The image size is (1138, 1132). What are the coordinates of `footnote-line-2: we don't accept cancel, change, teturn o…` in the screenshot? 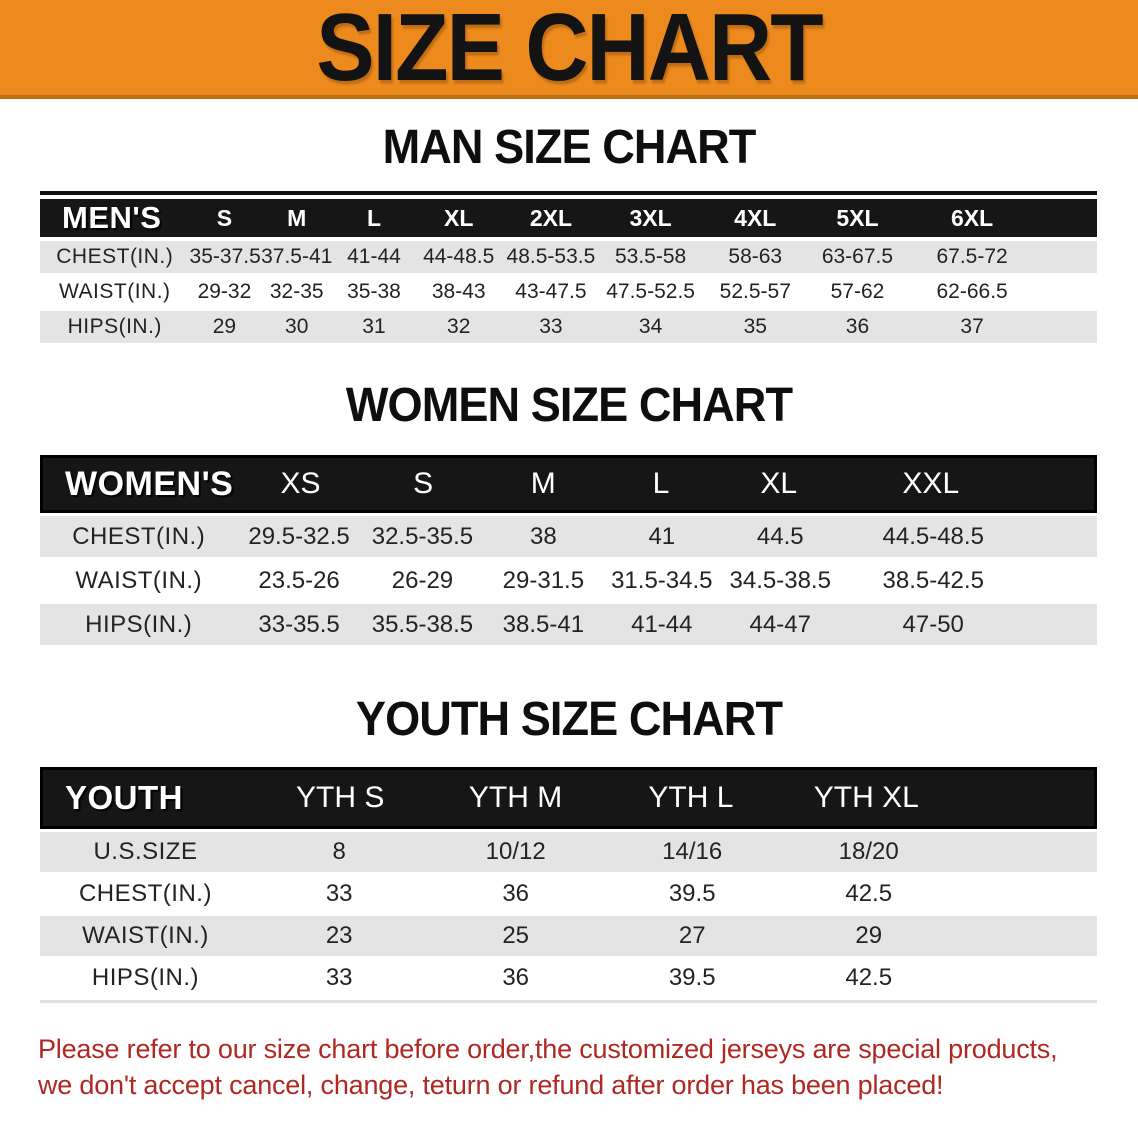 It's located at (491, 1085).